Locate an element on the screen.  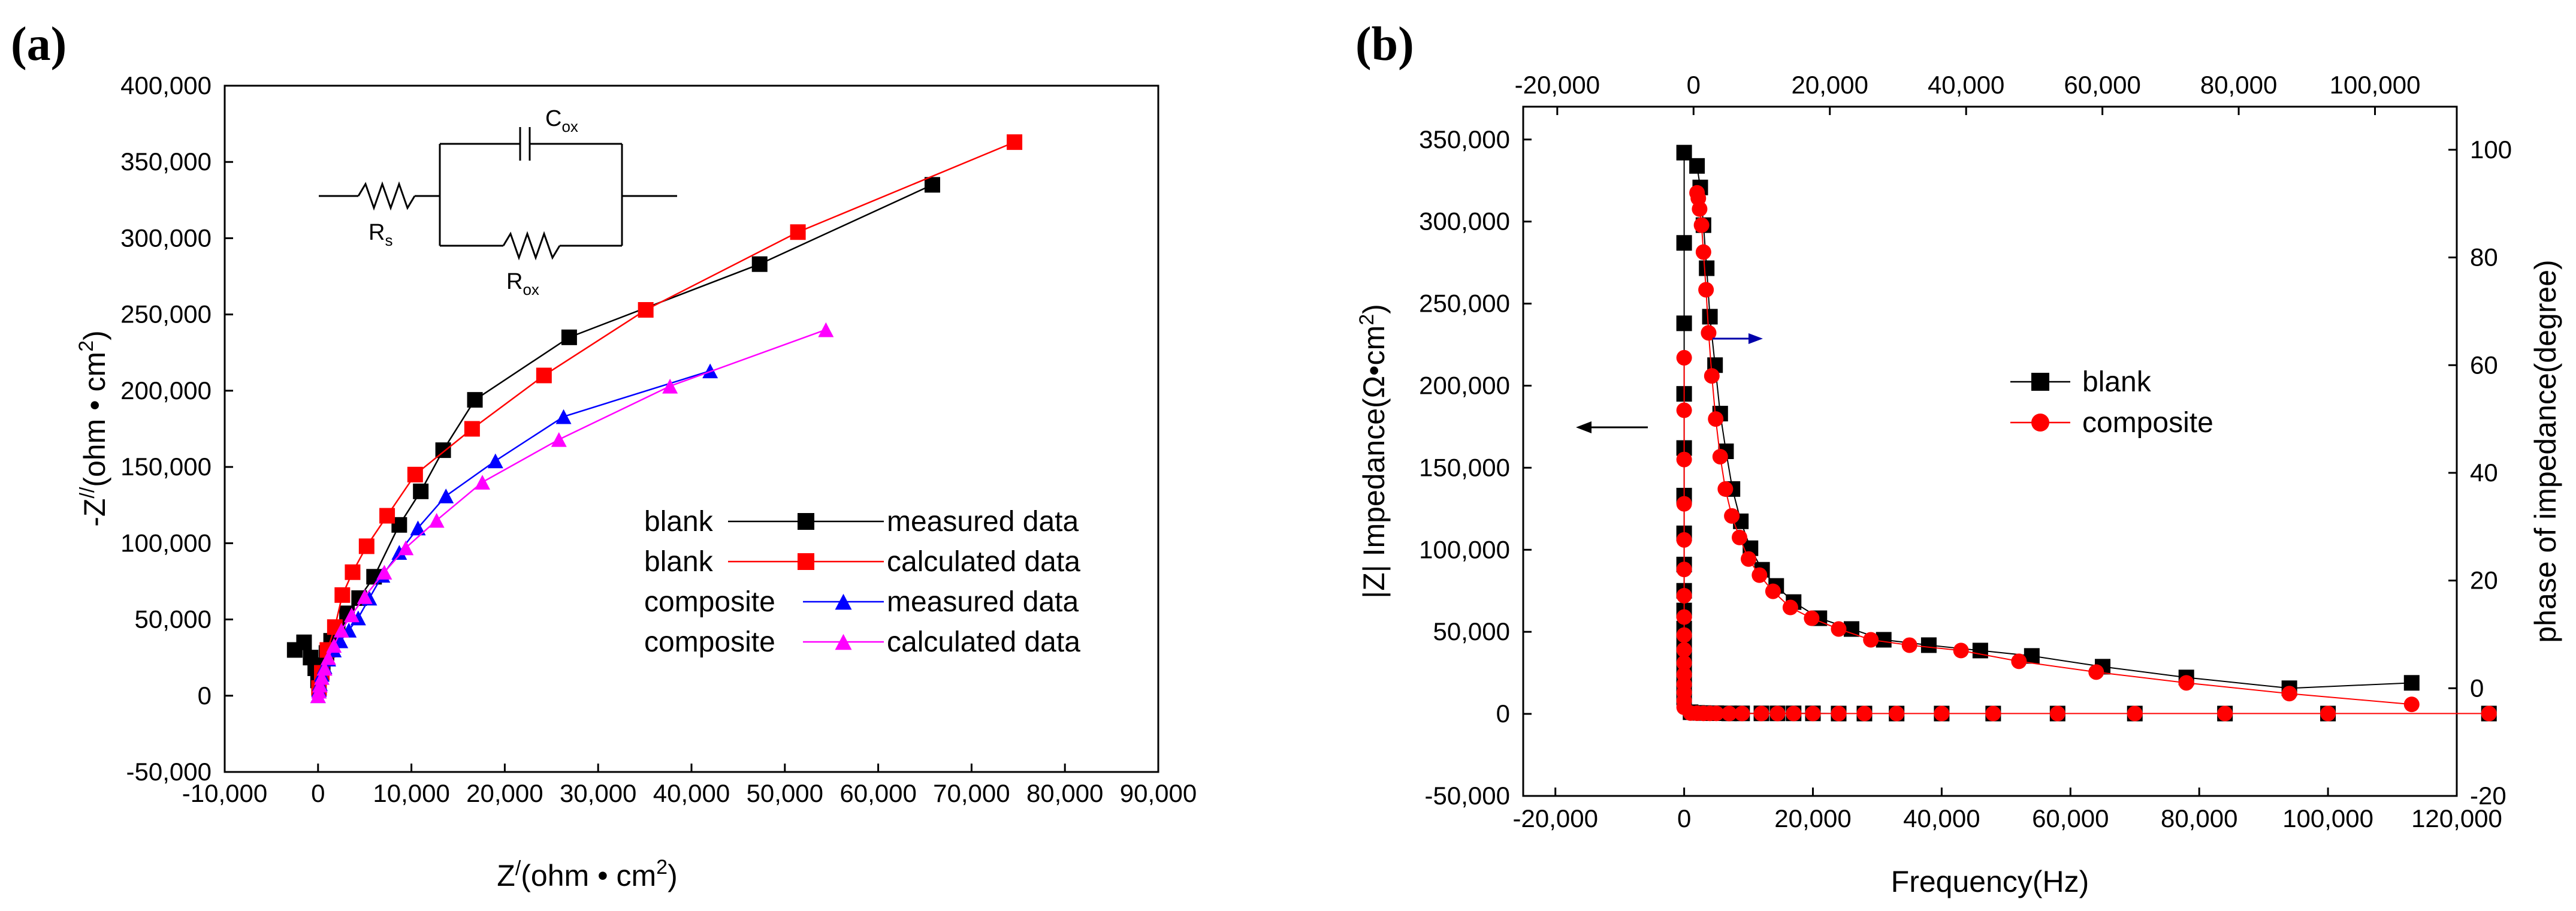
y-tick-label: 300,000 is located at coordinates (166, 238).